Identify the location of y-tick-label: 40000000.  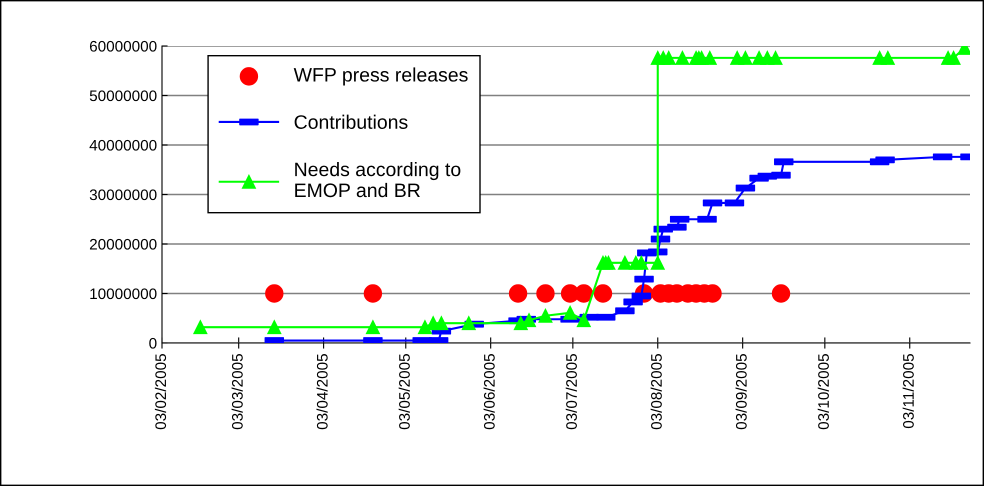
(123, 145).